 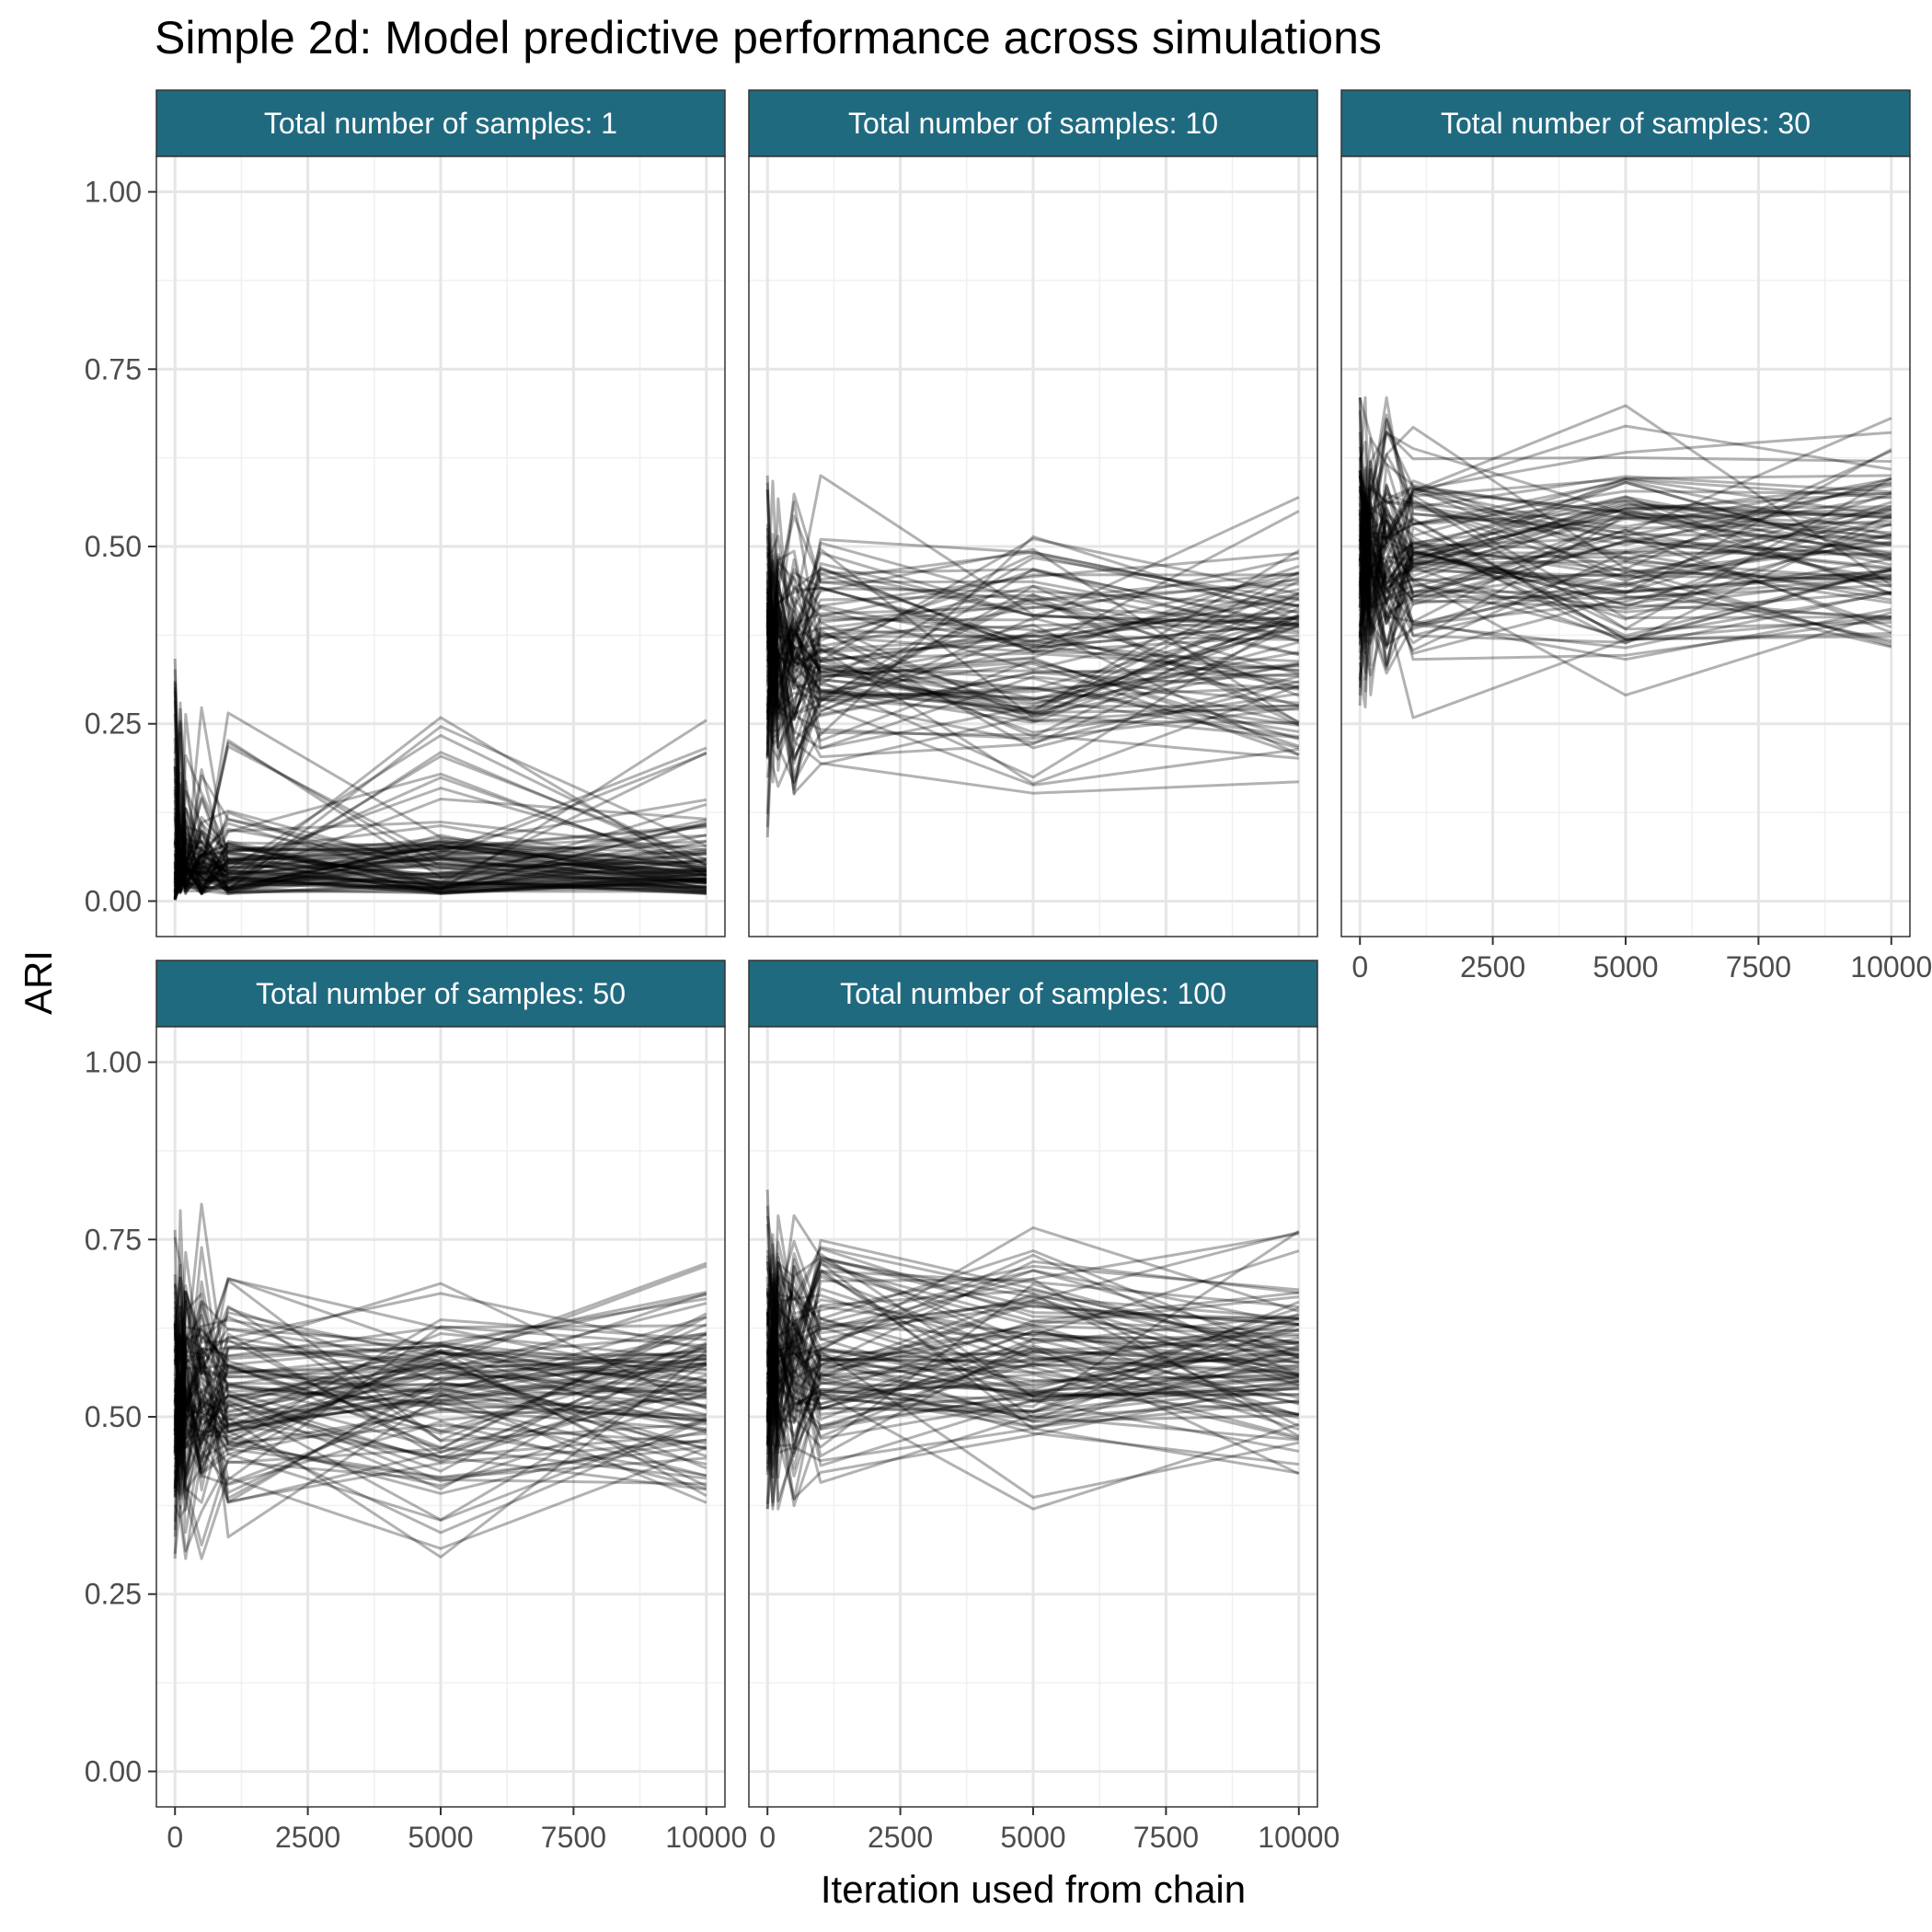 I want to click on series-lines, so click(x=1032, y=1350).